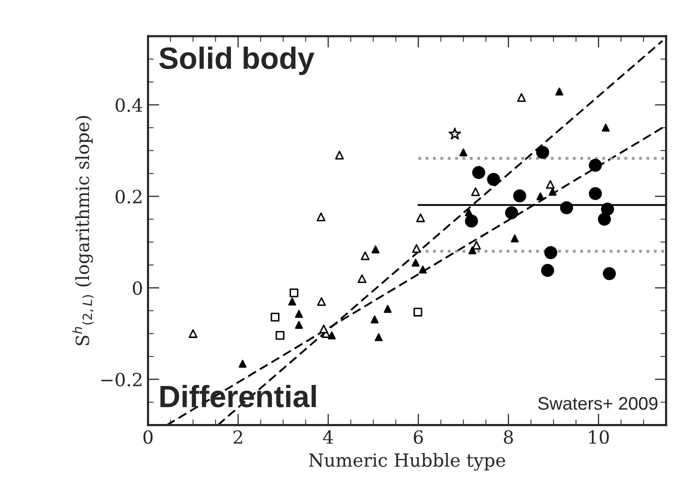 Image resolution: width=679 pixels, height=496 pixels. What do you see at coordinates (418, 437) in the screenshot?
I see `x-tick-label: 6` at bounding box center [418, 437].